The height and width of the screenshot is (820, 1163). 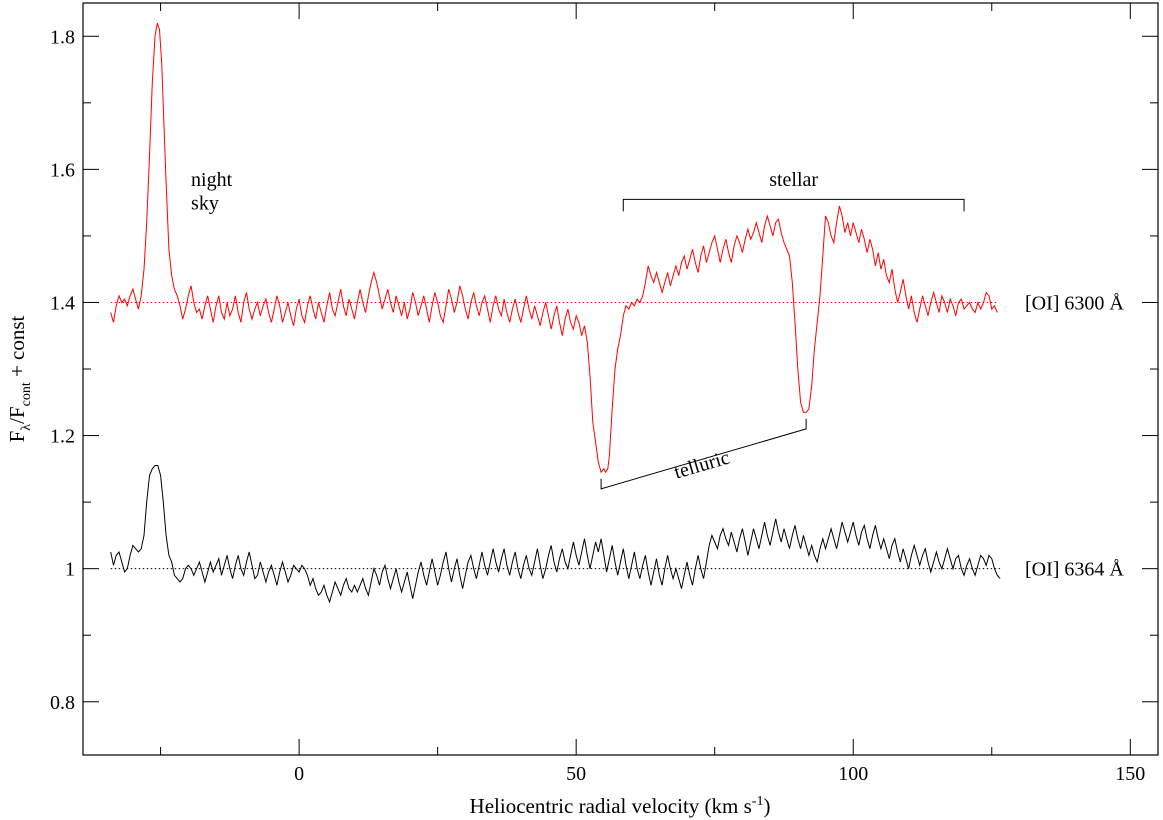 What do you see at coordinates (205, 203) in the screenshot?
I see `night-sky-label-line2: sky` at bounding box center [205, 203].